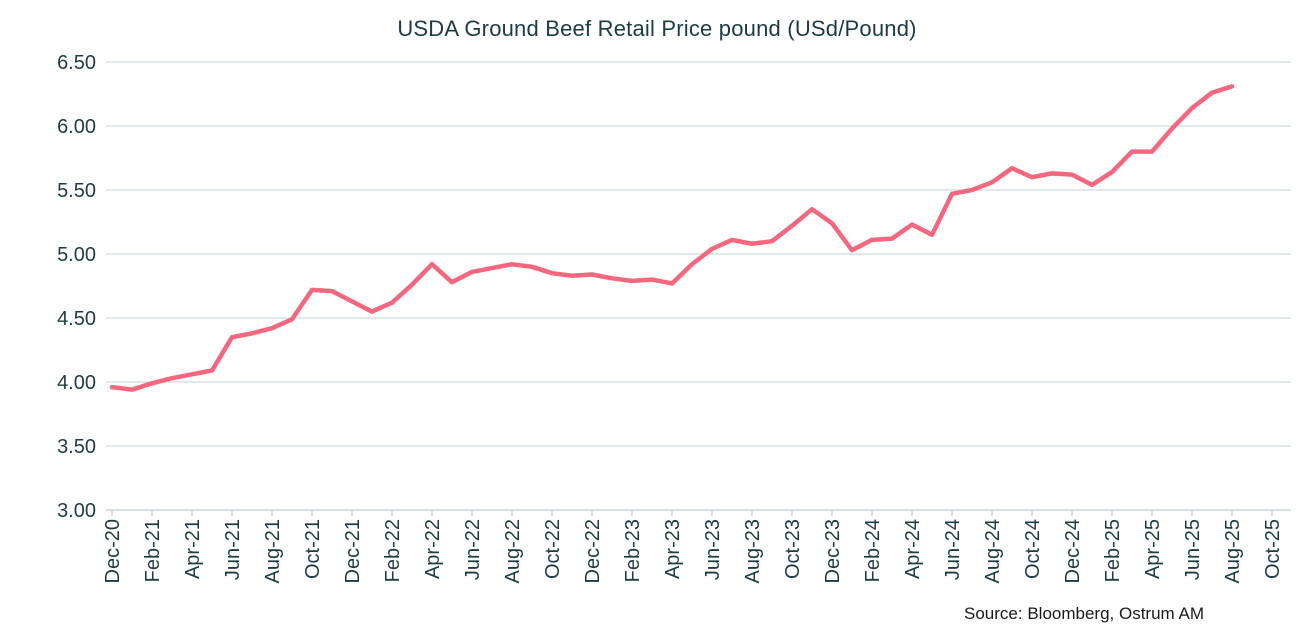  I want to click on x-tick-label: Oct-22, so click(553, 549).